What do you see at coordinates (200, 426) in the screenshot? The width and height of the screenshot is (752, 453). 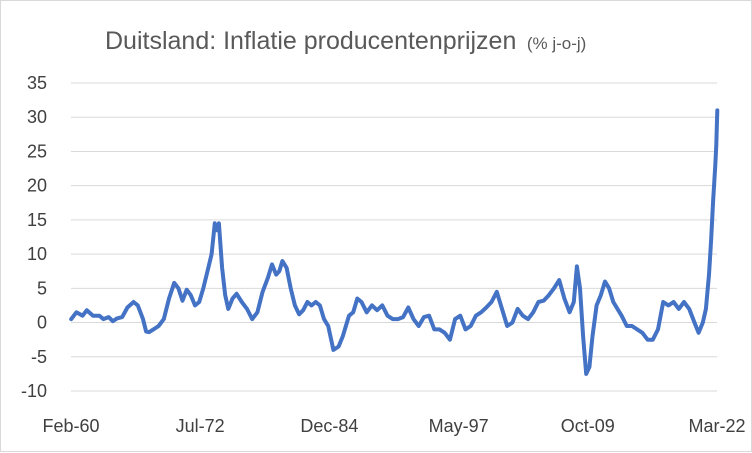 I see `x-tick-label: Jul-72` at bounding box center [200, 426].